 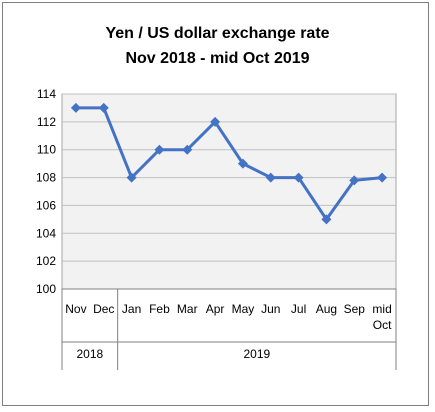 What do you see at coordinates (256, 354) in the screenshot?
I see `year-label: 2019` at bounding box center [256, 354].